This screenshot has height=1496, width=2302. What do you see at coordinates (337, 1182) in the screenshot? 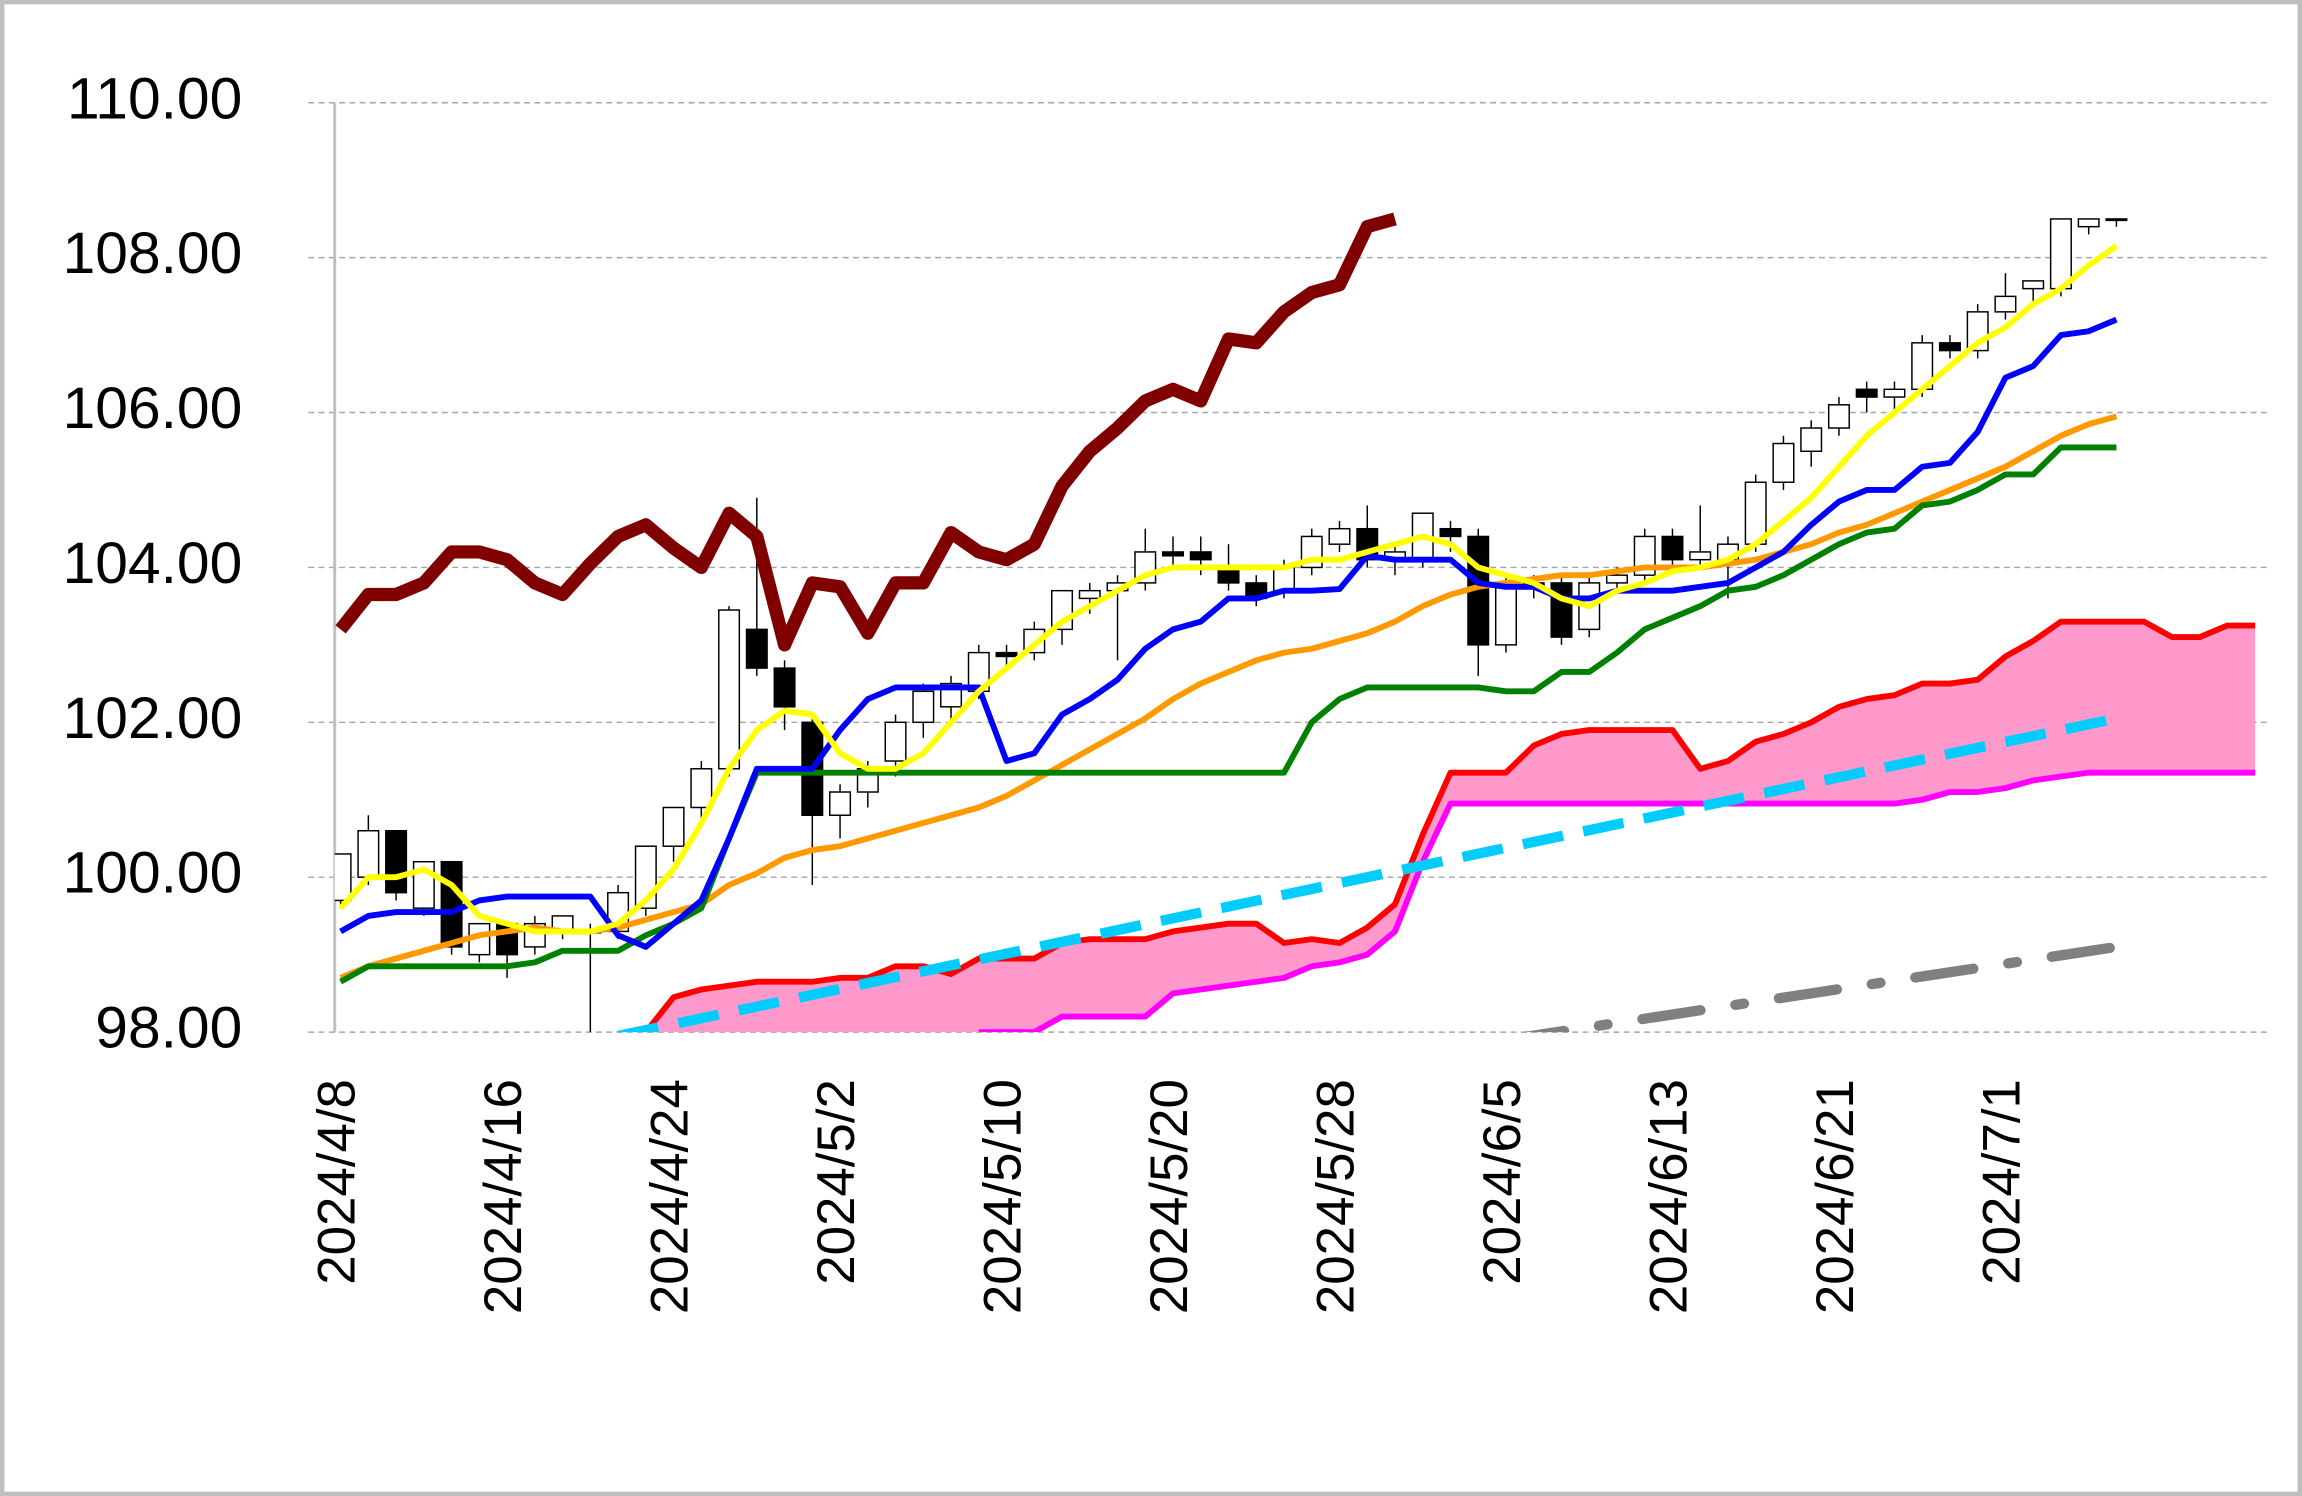
I see `x-tick-label: 2024/4/8` at bounding box center [337, 1182].